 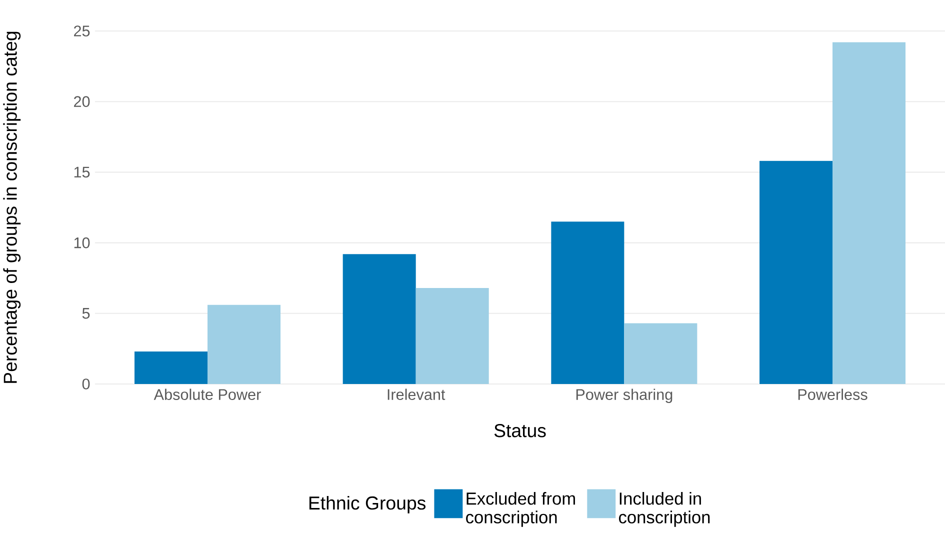 What do you see at coordinates (520, 431) in the screenshot?
I see `x-axis-title: Status` at bounding box center [520, 431].